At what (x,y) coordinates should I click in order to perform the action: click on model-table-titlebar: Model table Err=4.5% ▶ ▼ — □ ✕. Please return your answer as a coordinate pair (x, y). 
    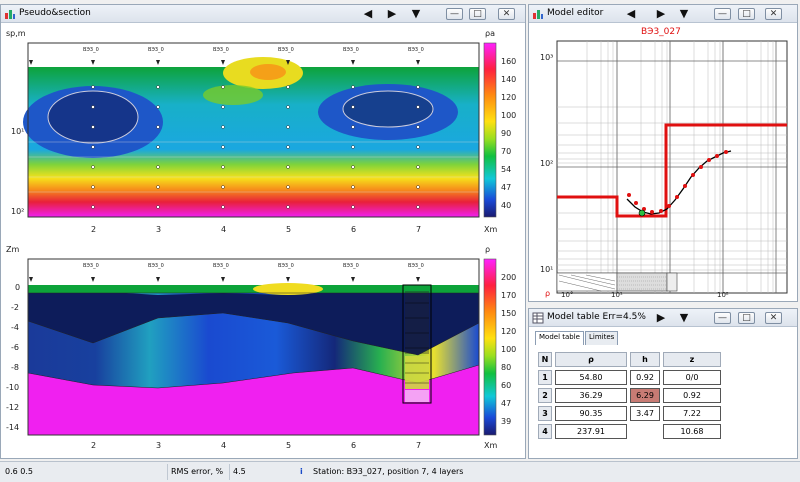
    Looking at the image, I should click on (663, 318).